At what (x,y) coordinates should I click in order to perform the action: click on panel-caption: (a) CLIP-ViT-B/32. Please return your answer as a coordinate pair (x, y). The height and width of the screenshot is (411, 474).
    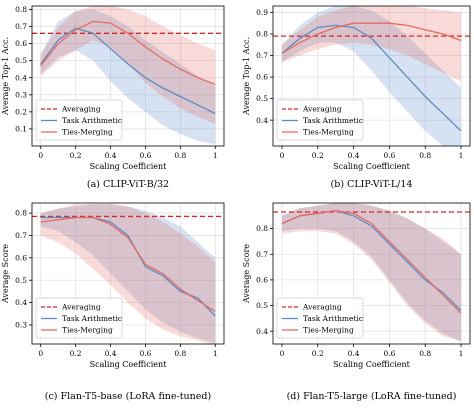
    Looking at the image, I should click on (128, 184).